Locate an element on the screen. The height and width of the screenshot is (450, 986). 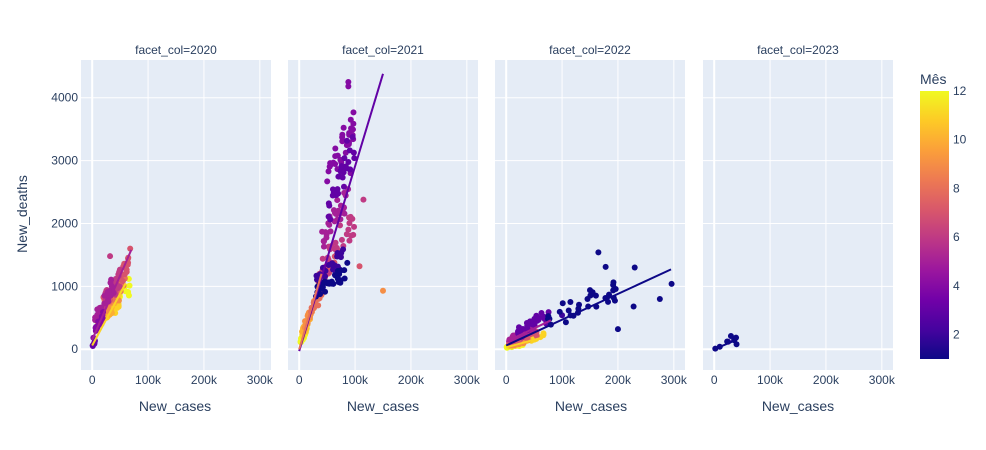
facet-panel-2022: 0 100k 200k 300k facet_col=2022 is located at coordinates (591, 215).